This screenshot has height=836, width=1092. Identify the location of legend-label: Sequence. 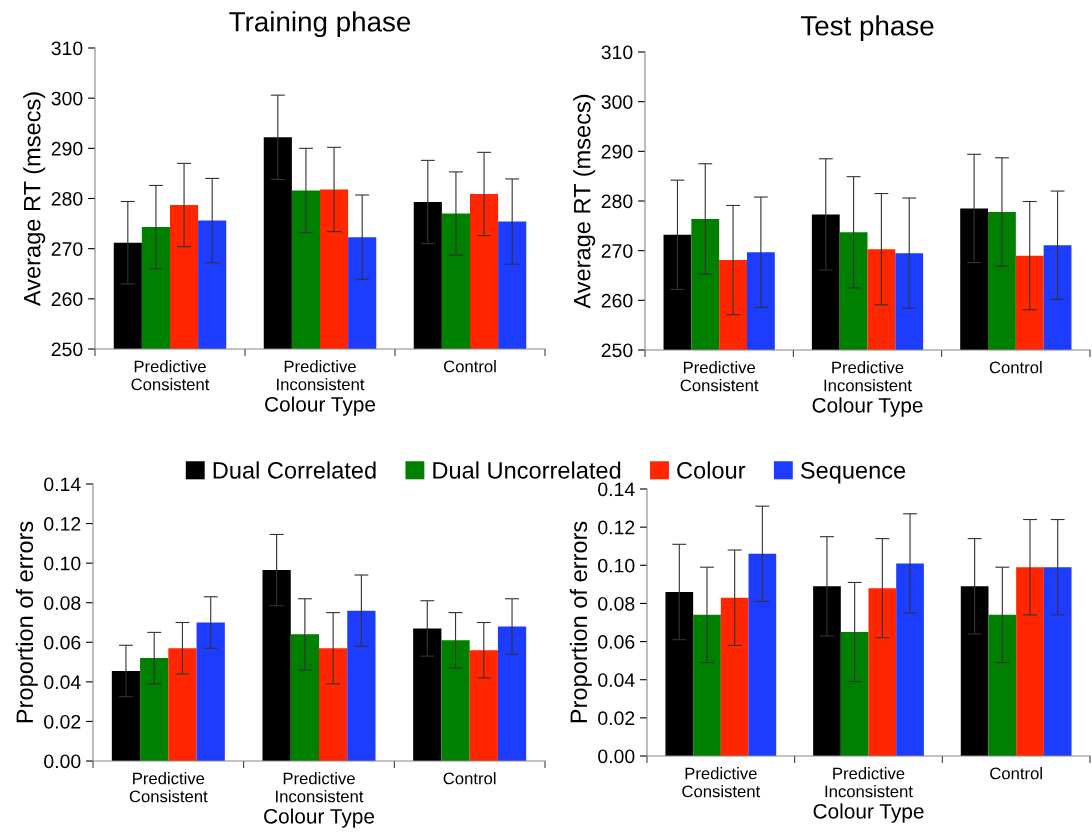
(853, 473).